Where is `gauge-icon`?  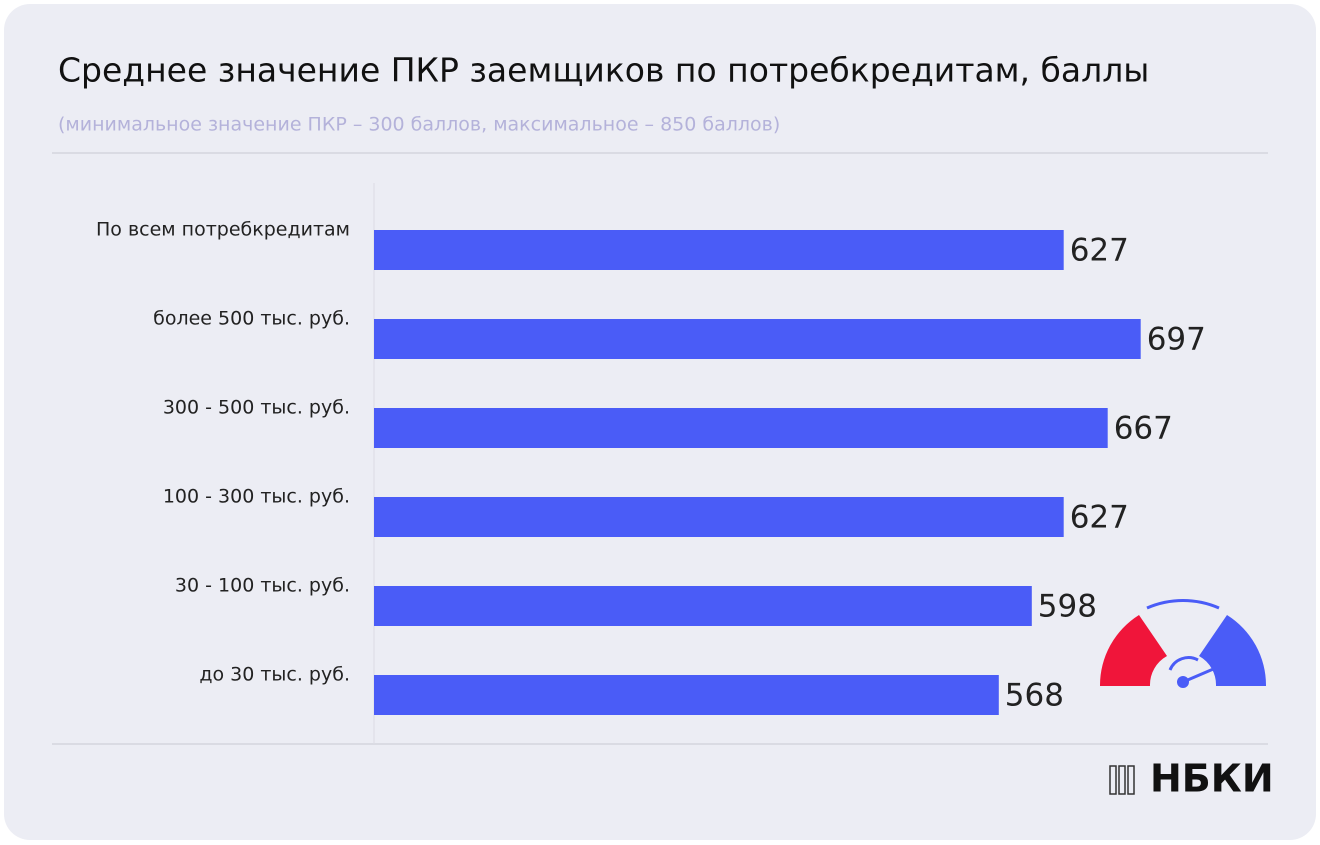 gauge-icon is located at coordinates (1183, 643).